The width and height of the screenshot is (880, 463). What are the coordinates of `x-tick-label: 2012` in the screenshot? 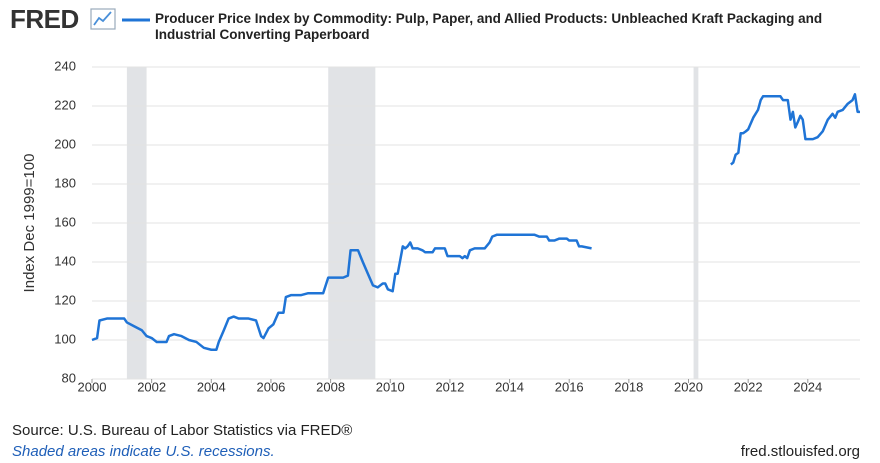 It's located at (449, 386).